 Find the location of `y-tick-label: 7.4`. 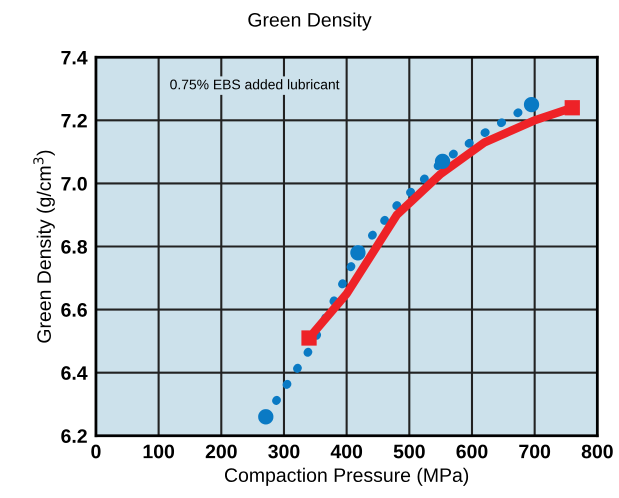

y-tick-label: 7.4 is located at coordinates (74, 57).